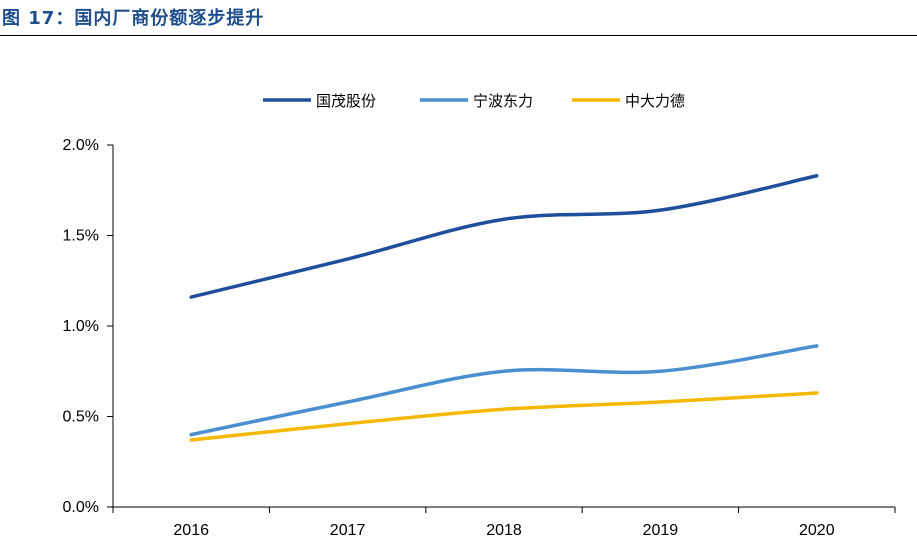 This screenshot has height=553, width=917. What do you see at coordinates (655, 101) in the screenshot?
I see `legend-label: 中大力德` at bounding box center [655, 101].